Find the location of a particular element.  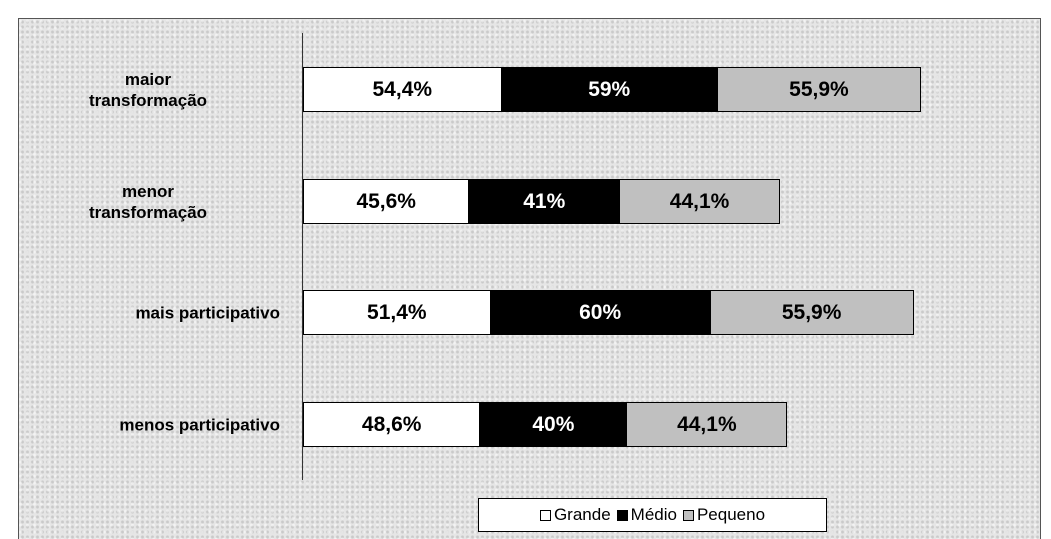

legend-label: Médio is located at coordinates (653, 514).